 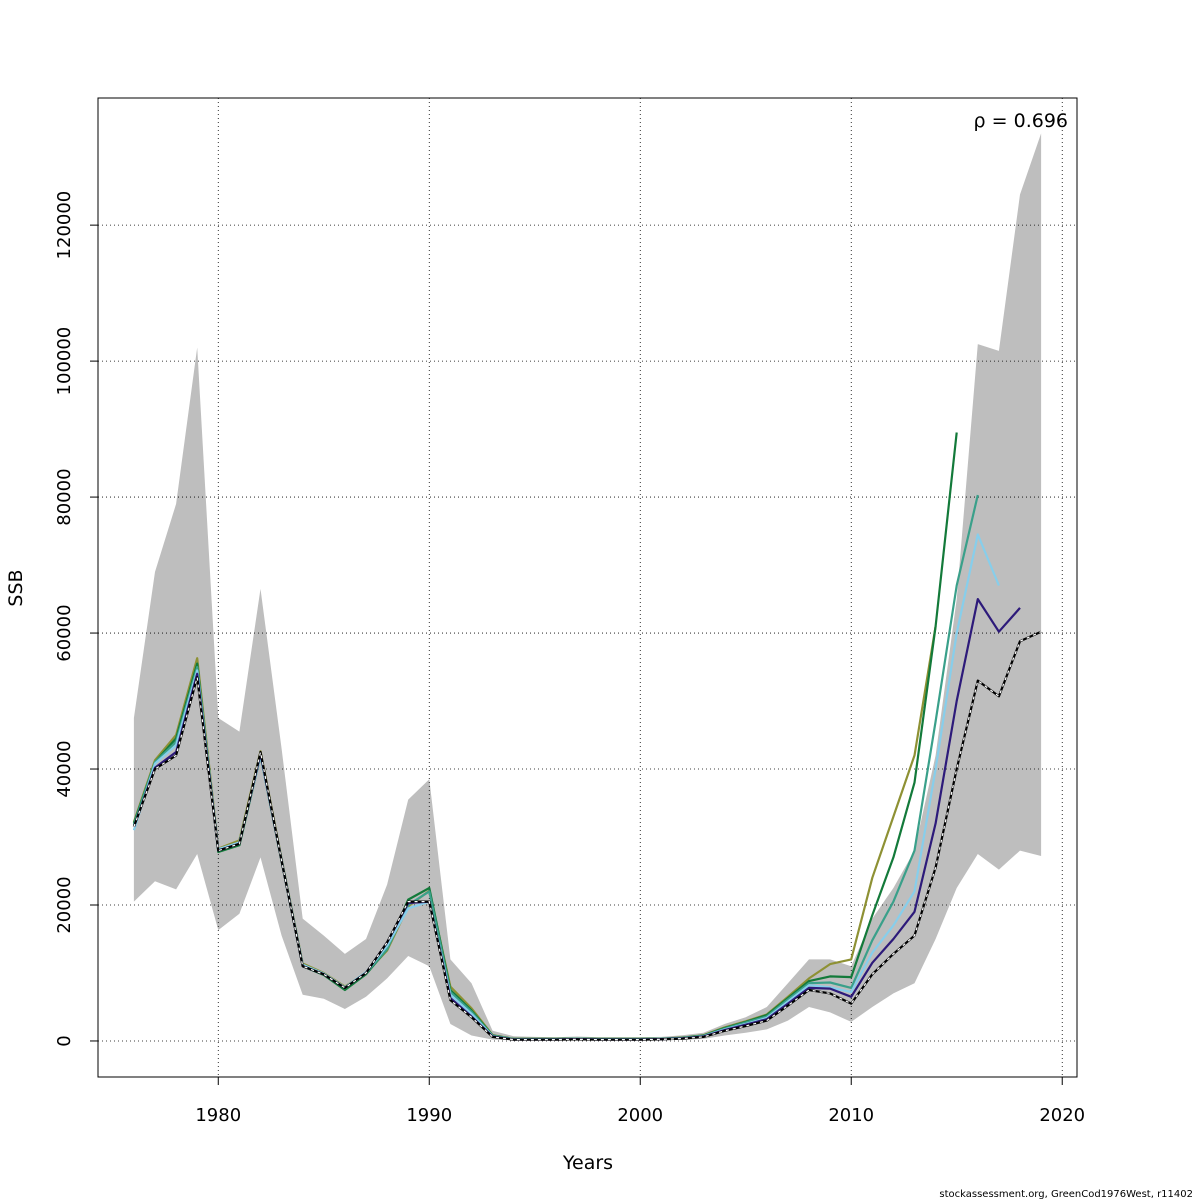 I want to click on y-tick-label-40000: 40000, so click(x=64, y=768).